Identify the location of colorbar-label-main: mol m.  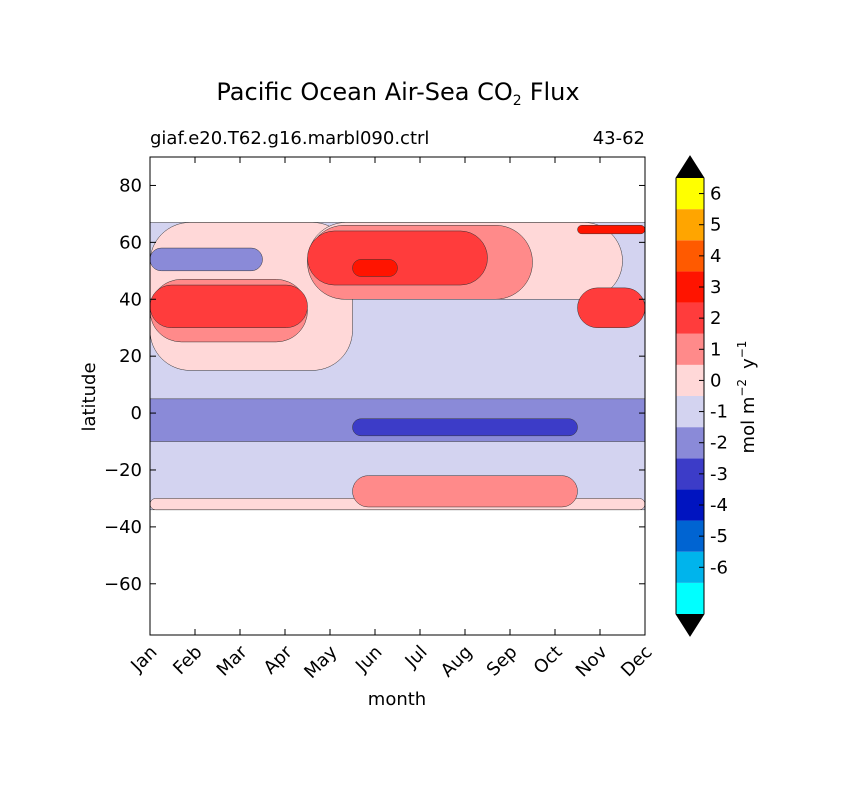
(748, 425).